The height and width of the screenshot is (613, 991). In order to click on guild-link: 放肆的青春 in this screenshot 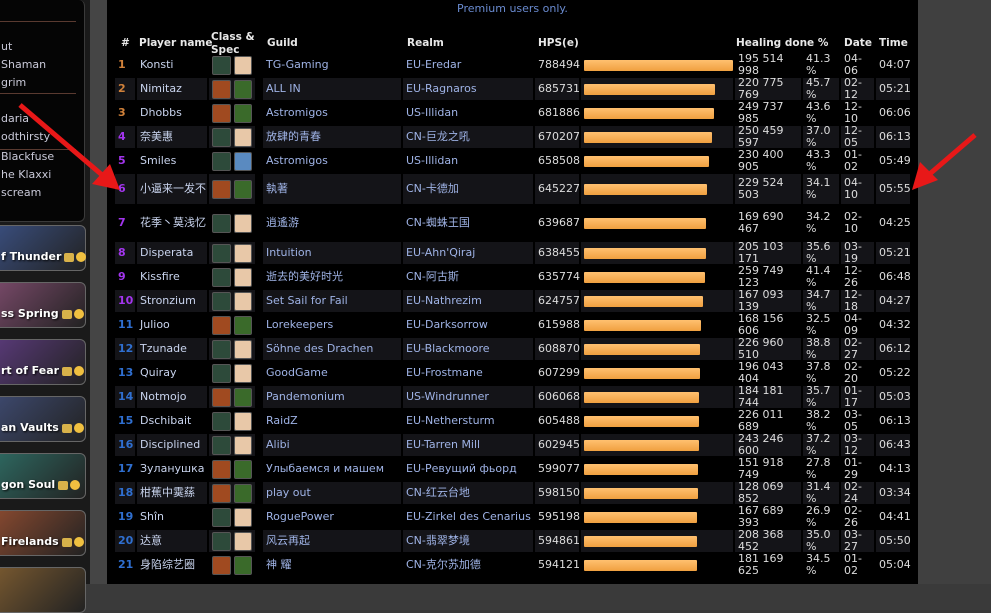, I will do `click(332, 137)`.